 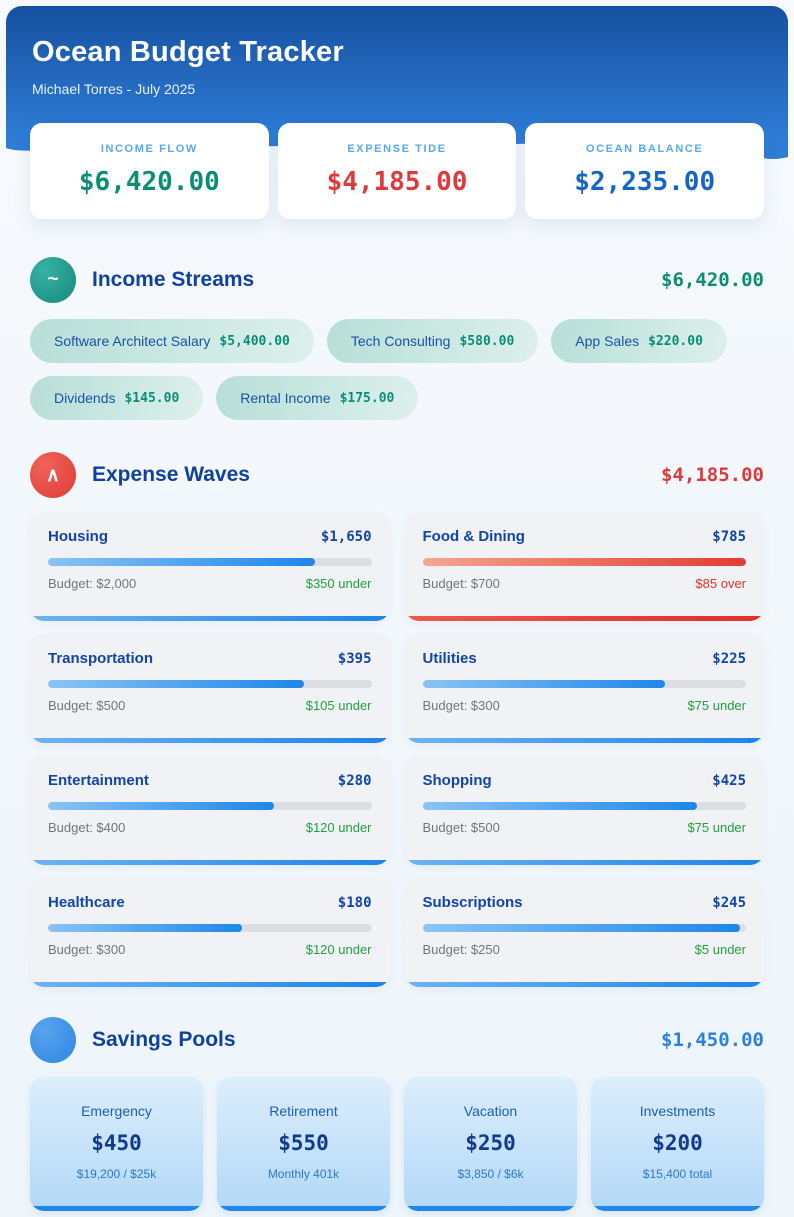 I want to click on income-pill: Rental Income $175.00, so click(x=317, y=398).